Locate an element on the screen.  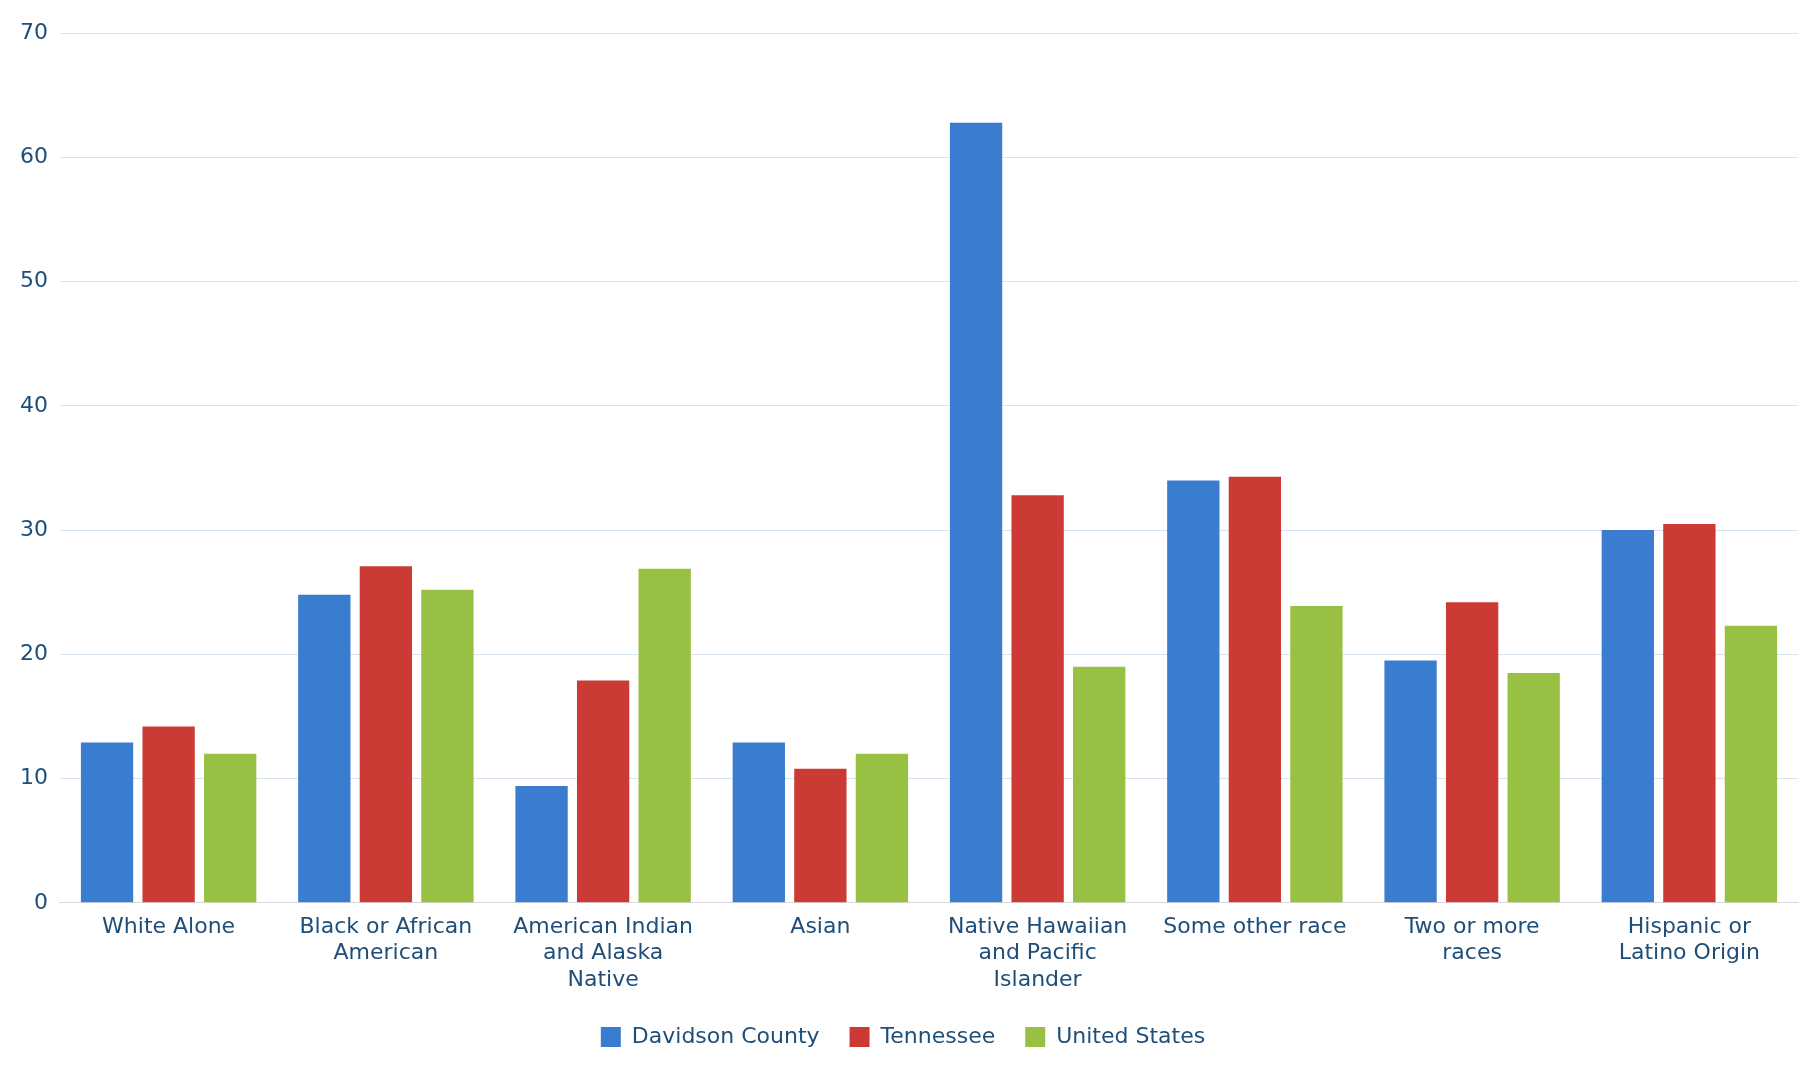
x-tick-label: American Indian and Alaska Native is located at coordinates (603, 951).